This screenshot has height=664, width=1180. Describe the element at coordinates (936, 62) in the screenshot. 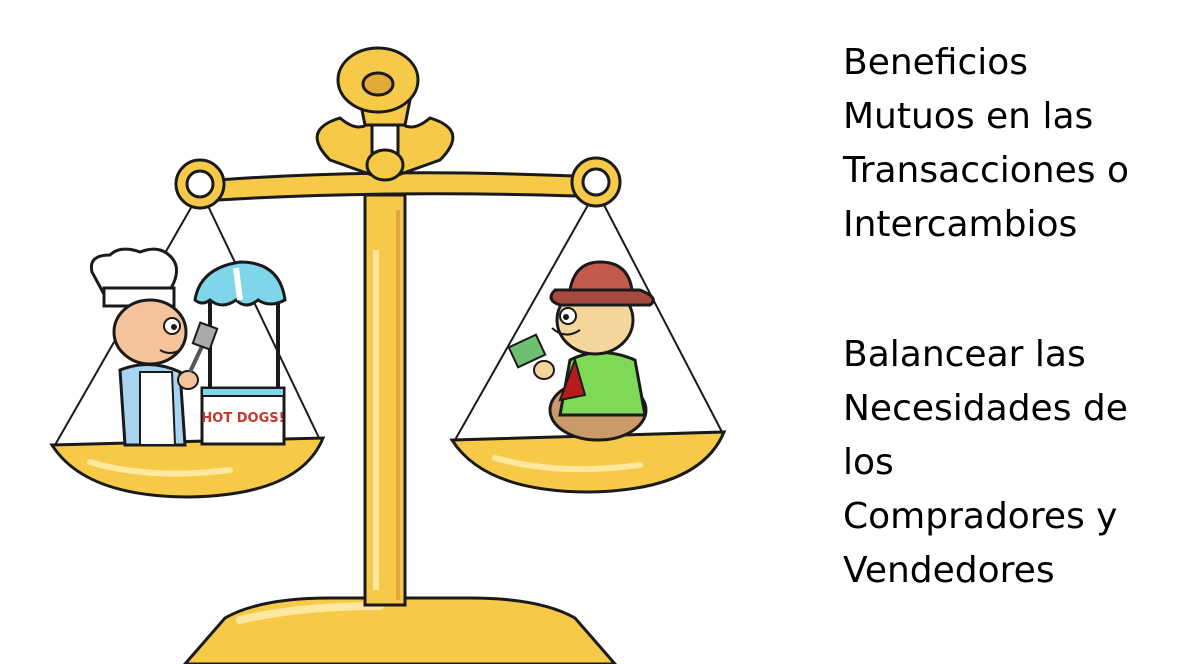

I see `text-line: Beneficios` at that location.